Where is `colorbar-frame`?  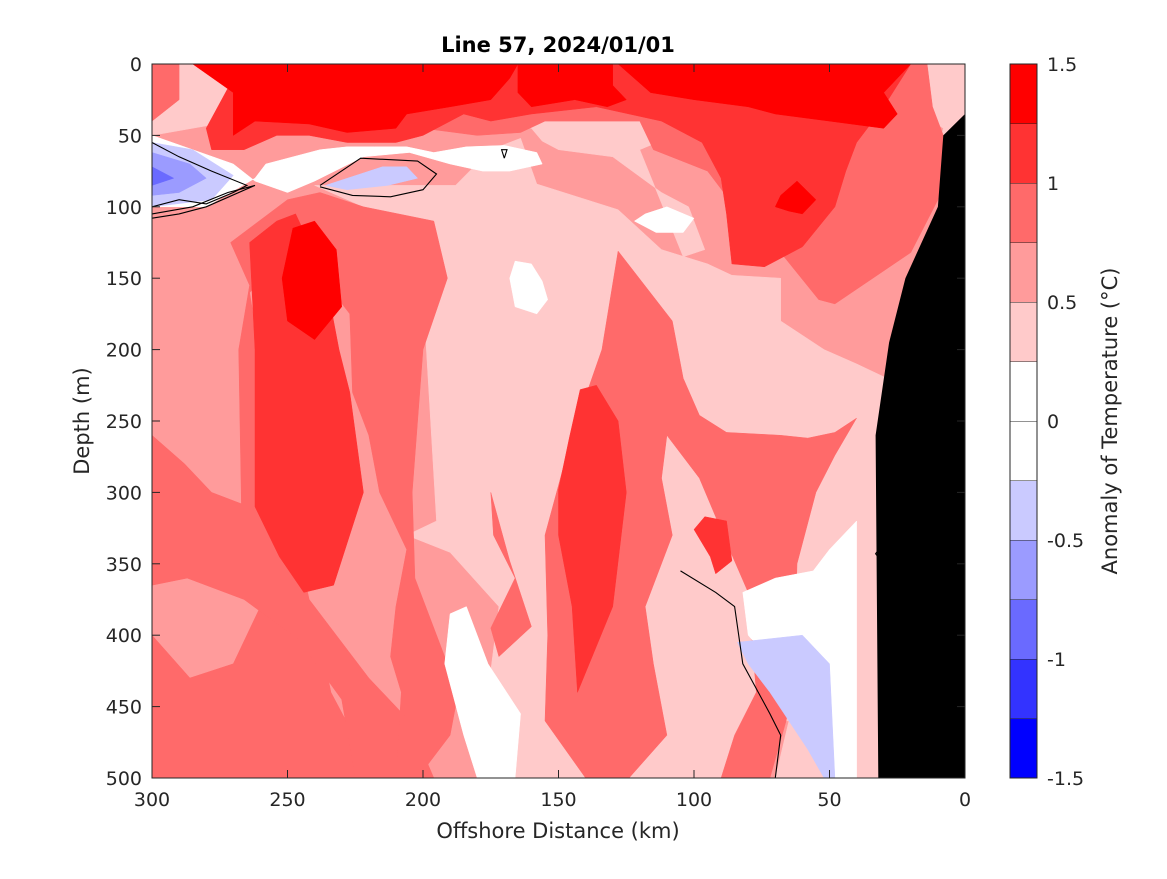 colorbar-frame is located at coordinates (1023, 421).